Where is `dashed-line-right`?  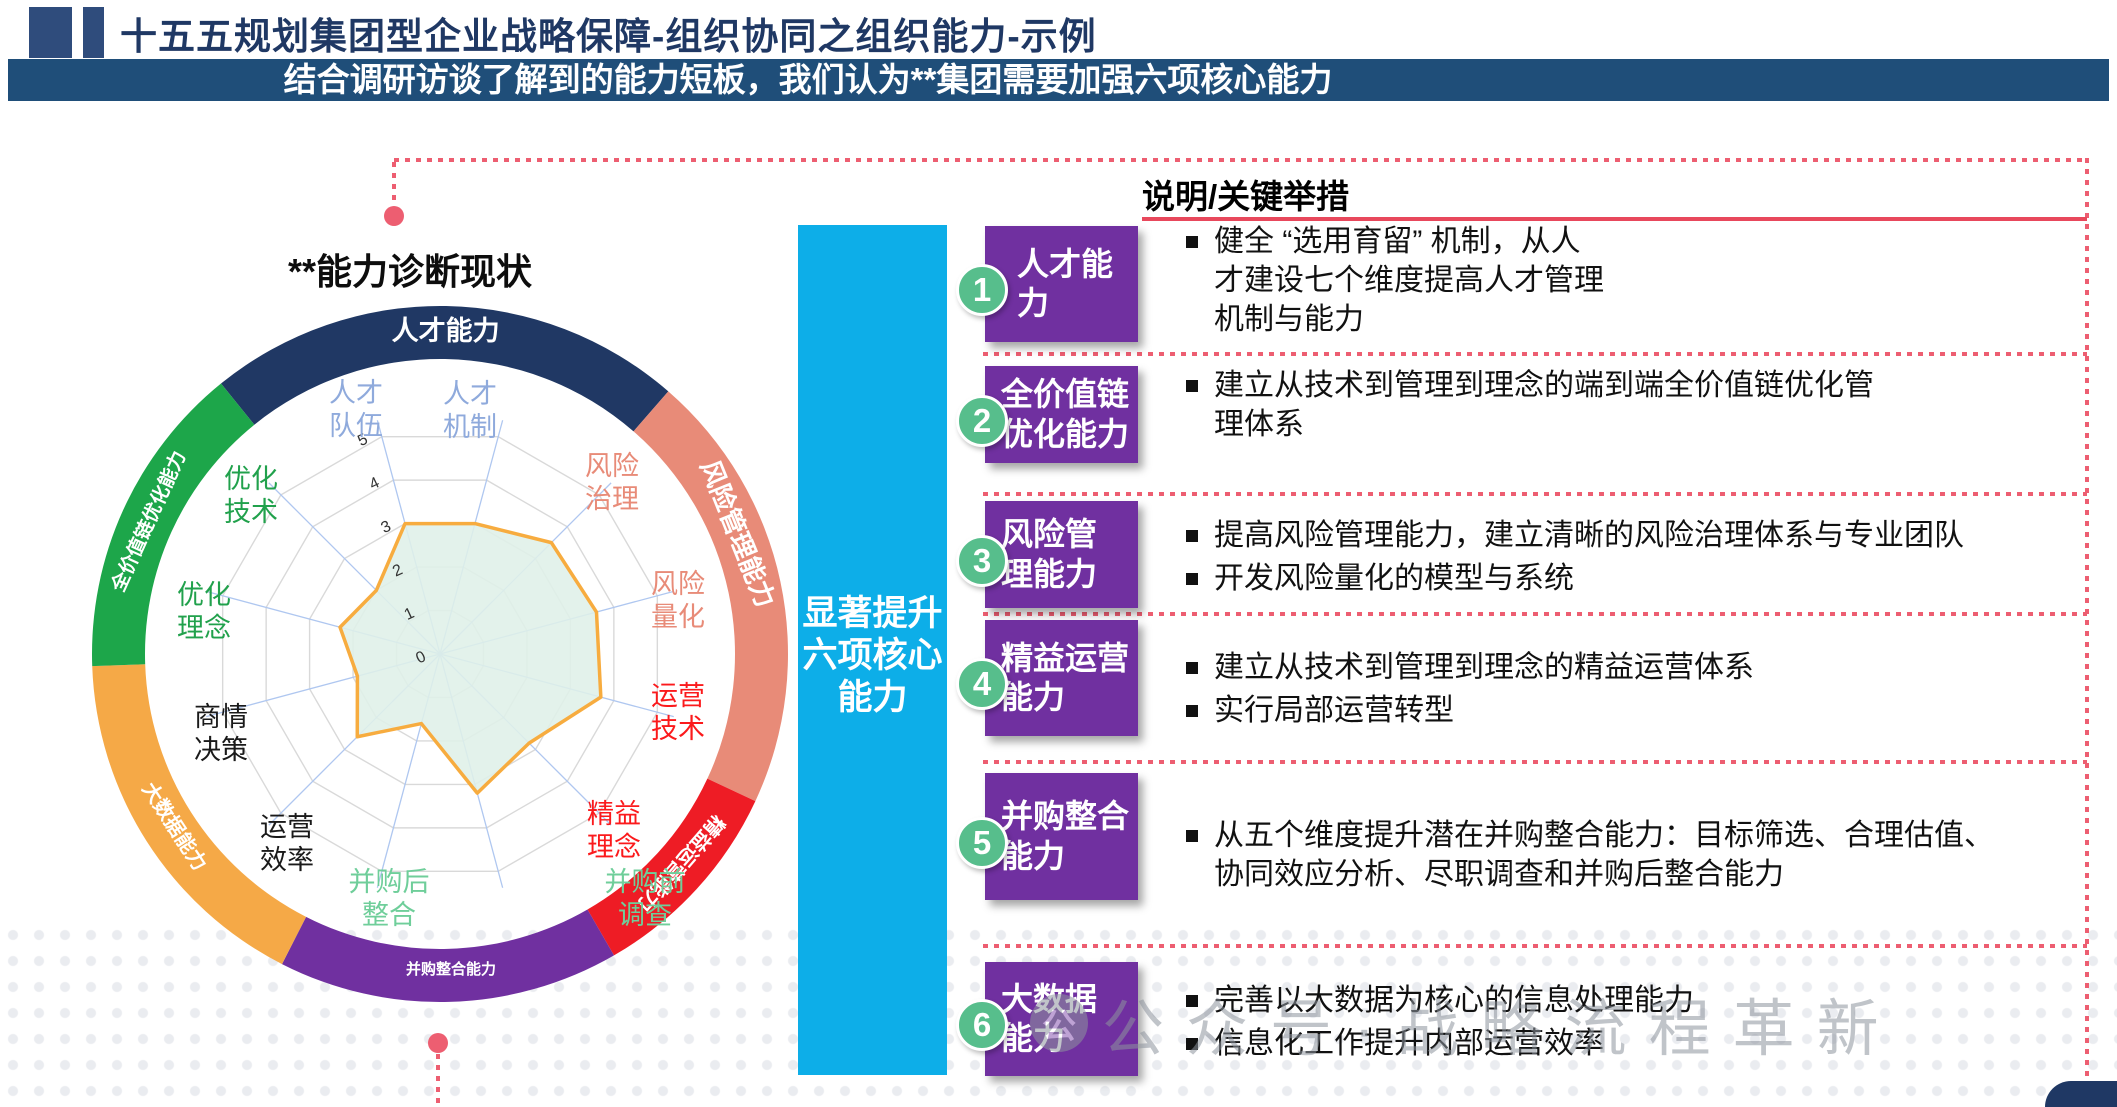 dashed-line-right is located at coordinates (2087, 632).